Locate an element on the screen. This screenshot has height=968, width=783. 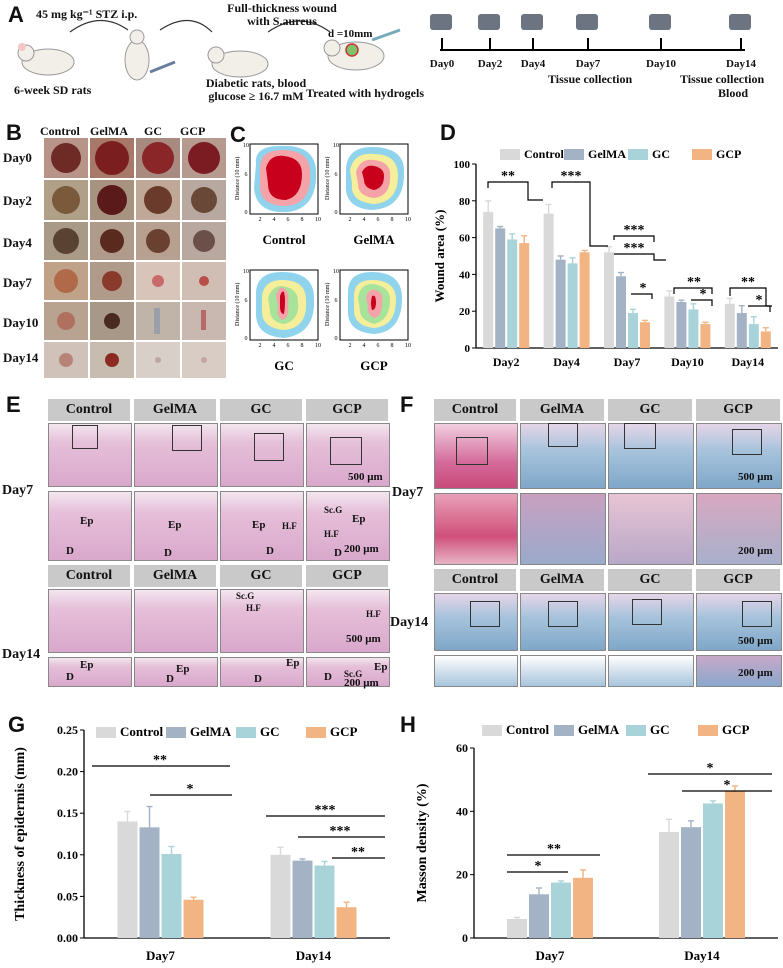
trace-group-label: Control GelMA GC GCP is located at coordinates (328, 302).